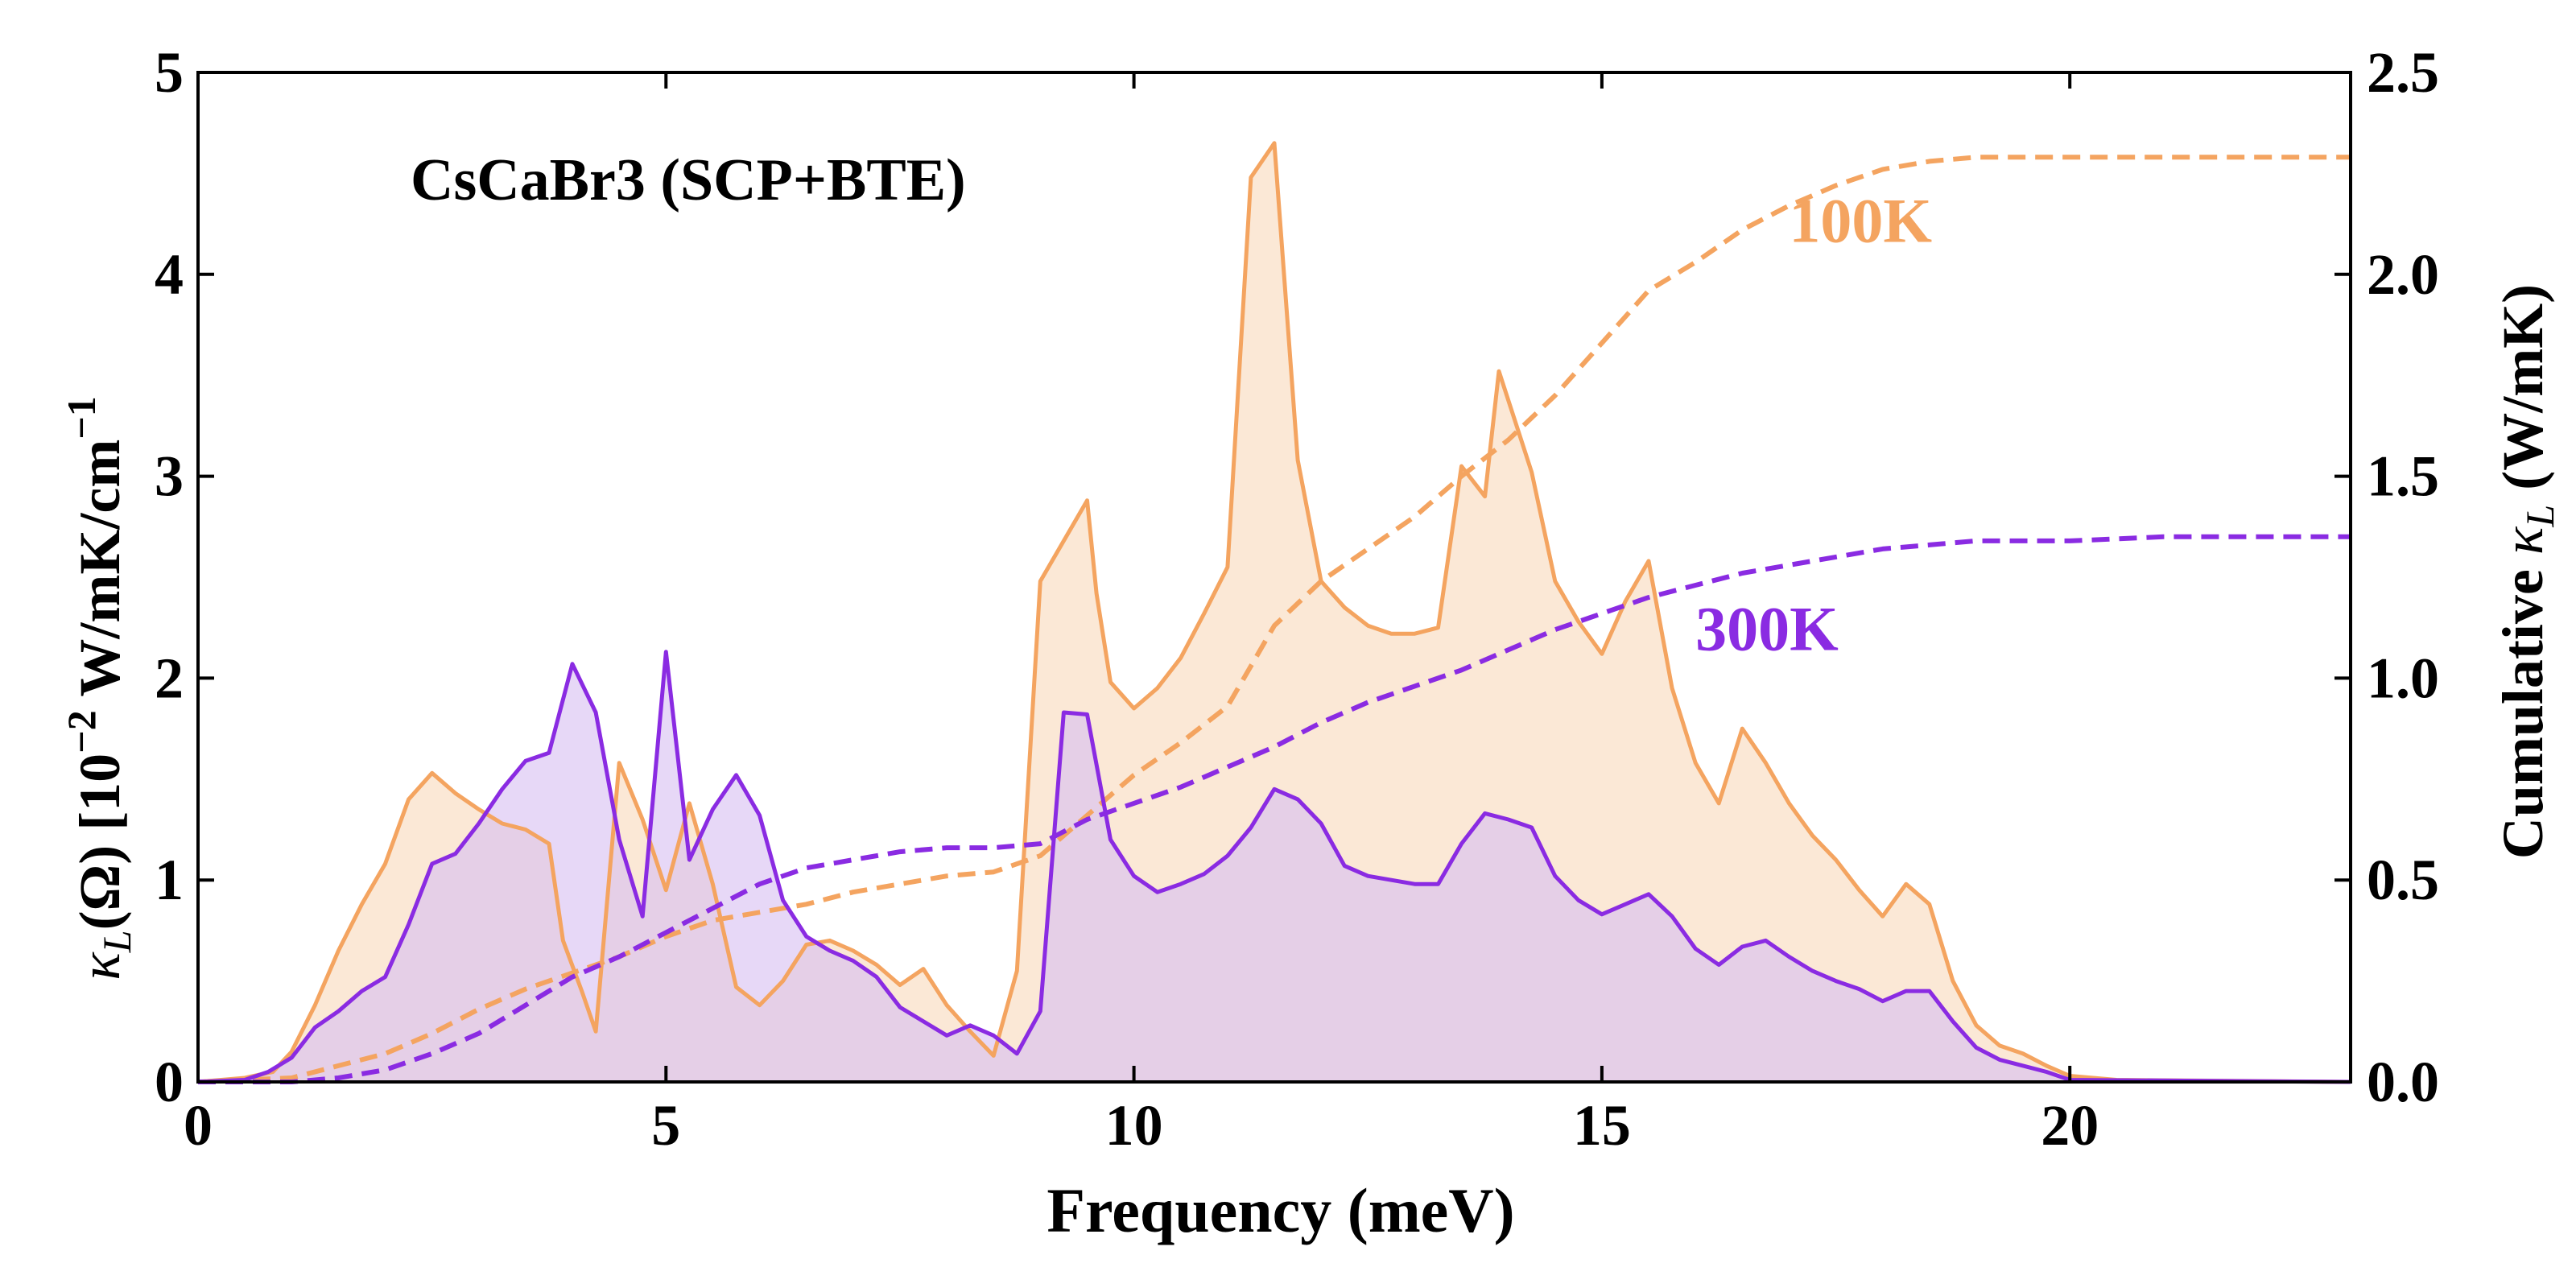 The image size is (2576, 1288). I want to click on x-tick-label: 5, so click(665, 1125).